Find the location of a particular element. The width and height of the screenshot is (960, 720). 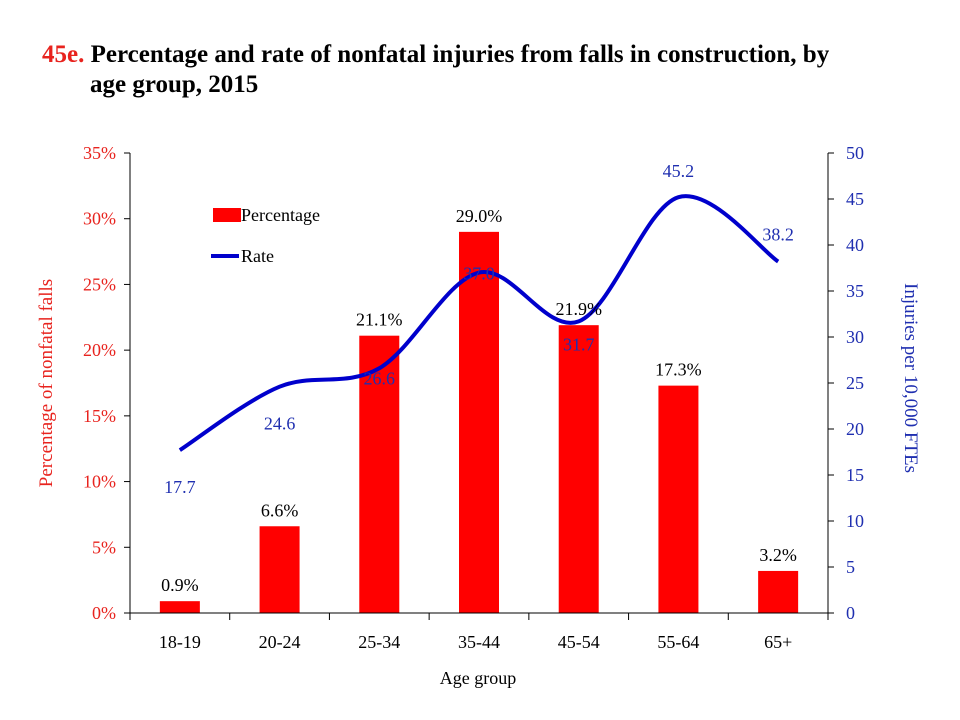

rate-data-label: 26.6 is located at coordinates (380, 378).